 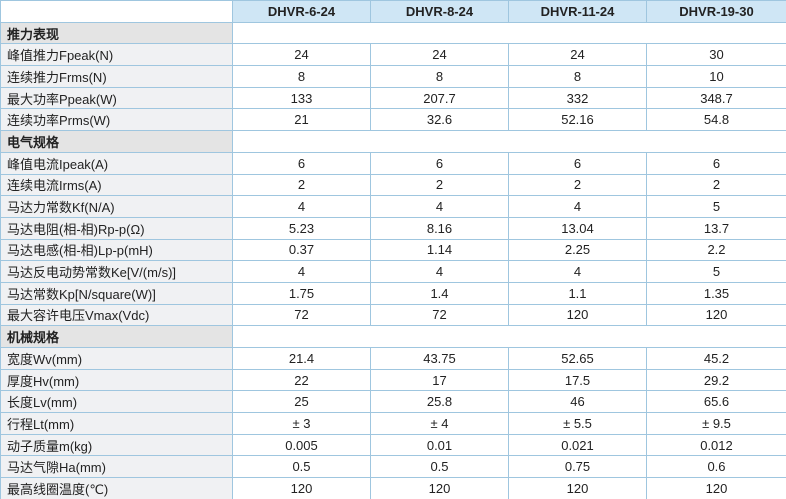 I want to click on cell-value: 0.01, so click(x=439, y=445).